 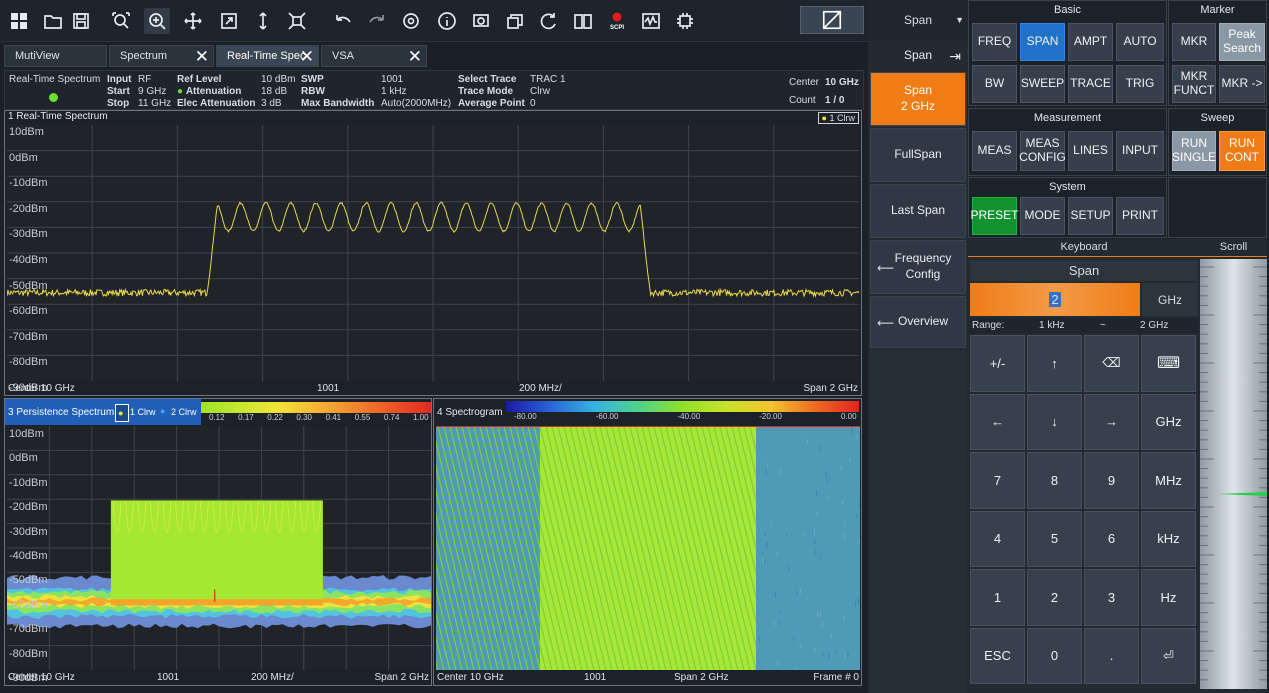 I want to click on windows-stack-icon, so click(x=515, y=21).